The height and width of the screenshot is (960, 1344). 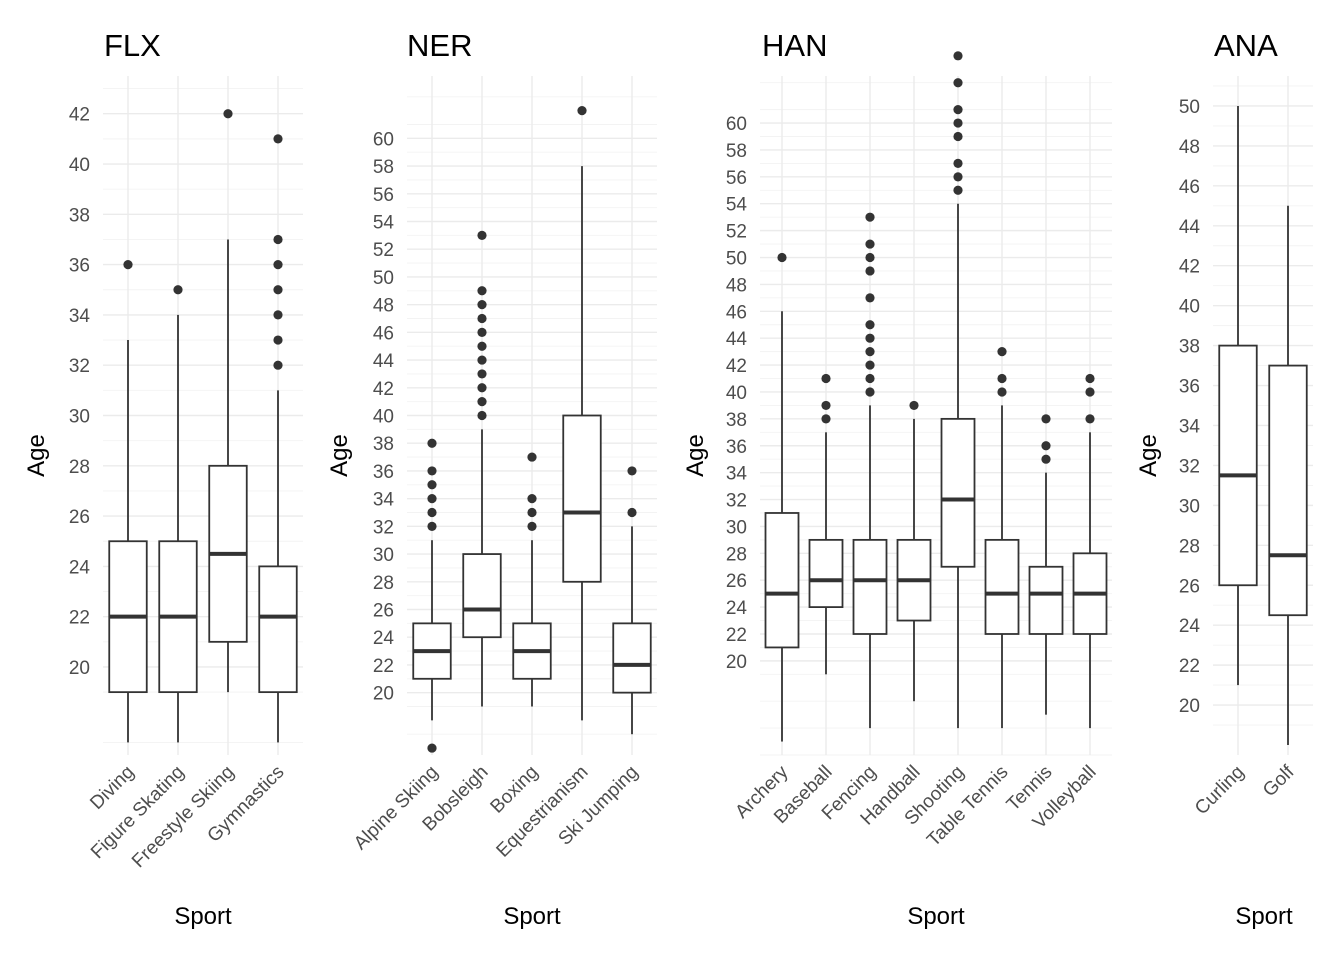 I want to click on y-tick-label: 20, so click(x=1189, y=706).